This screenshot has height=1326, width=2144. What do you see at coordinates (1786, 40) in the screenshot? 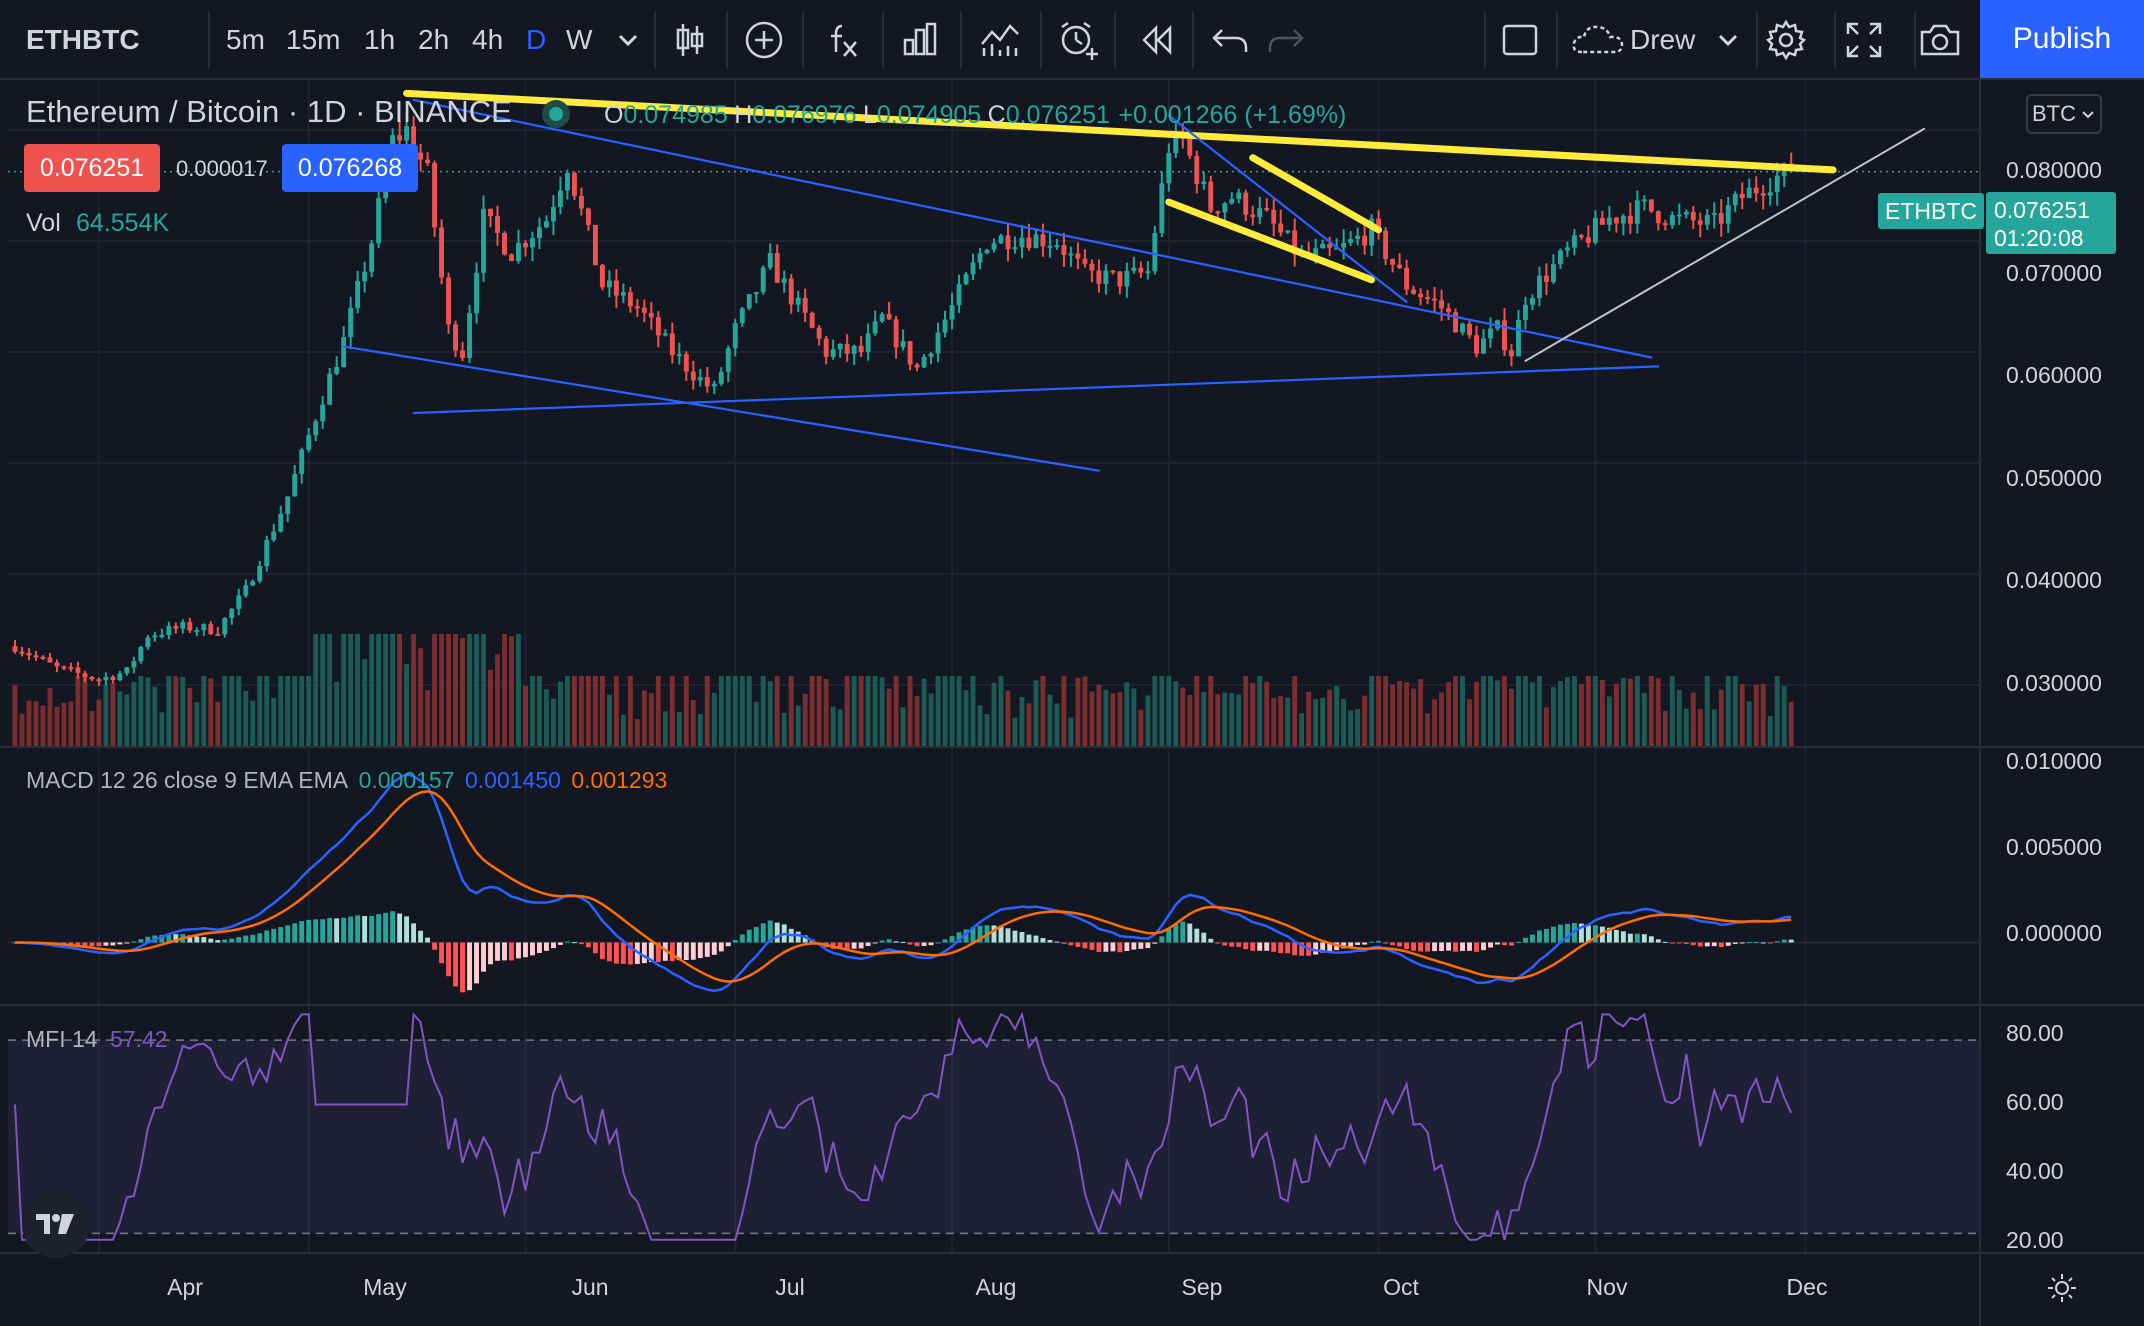
I see `gear-icon` at bounding box center [1786, 40].